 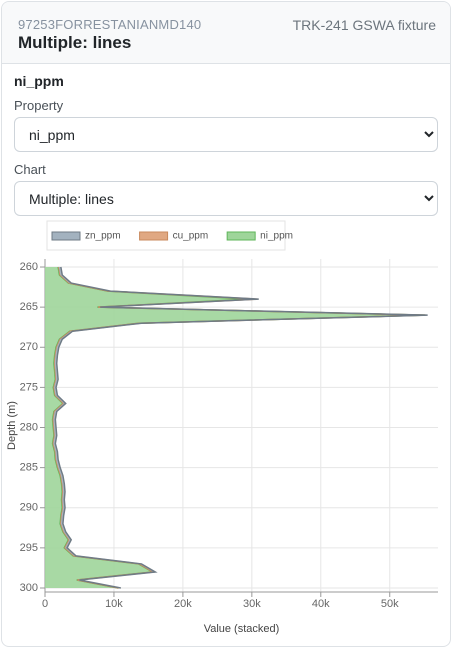 I want to click on y-tick-label: 290, so click(x=29, y=508).